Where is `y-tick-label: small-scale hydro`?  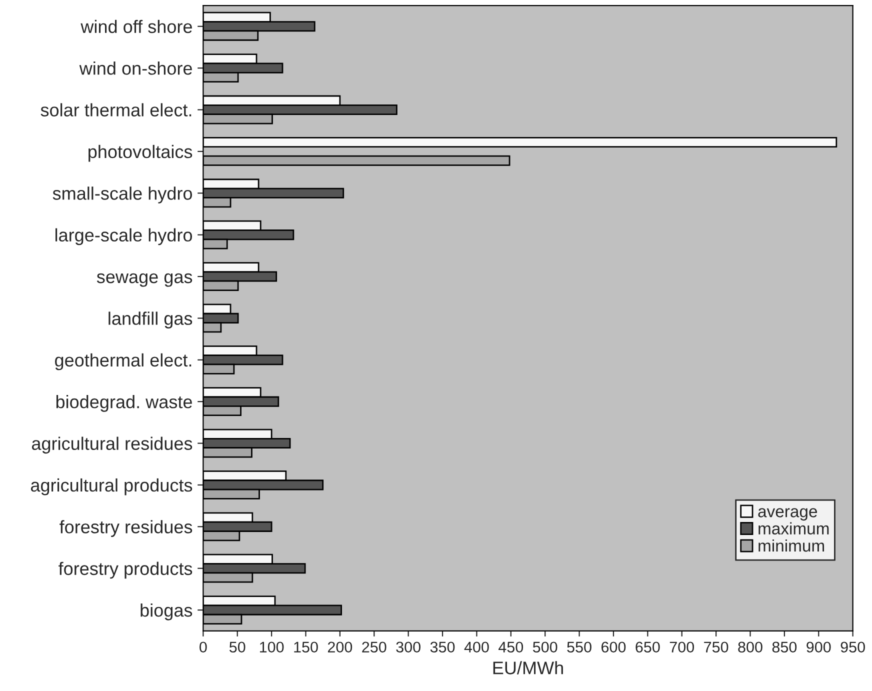 y-tick-label: small-scale hydro is located at coordinates (122, 195).